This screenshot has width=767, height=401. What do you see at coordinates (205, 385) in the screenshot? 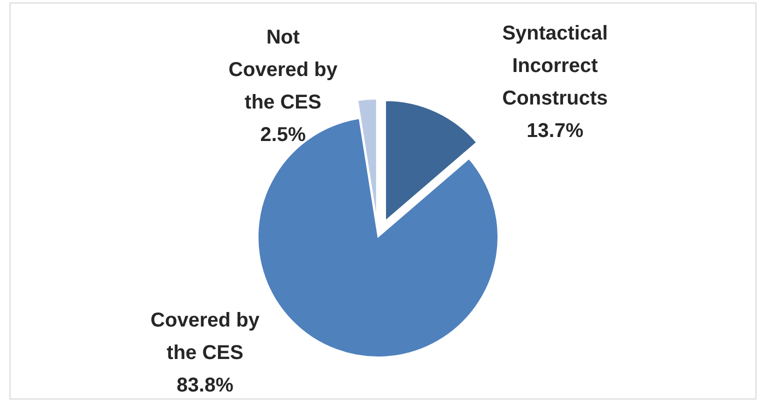
I see `data-label: 83.8%` at bounding box center [205, 385].